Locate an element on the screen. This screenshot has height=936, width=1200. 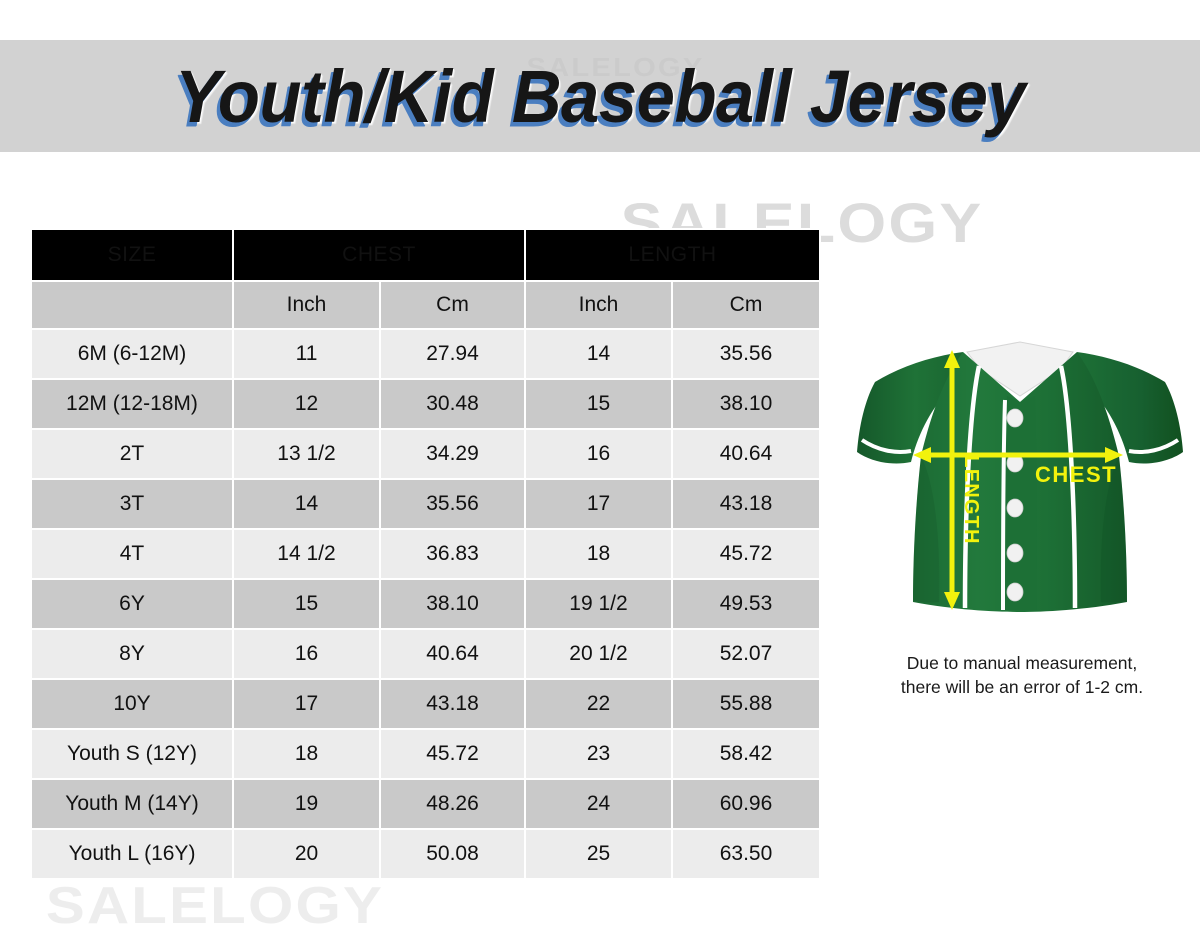
cell-chest-cm: 48.26 is located at coordinates (452, 804).